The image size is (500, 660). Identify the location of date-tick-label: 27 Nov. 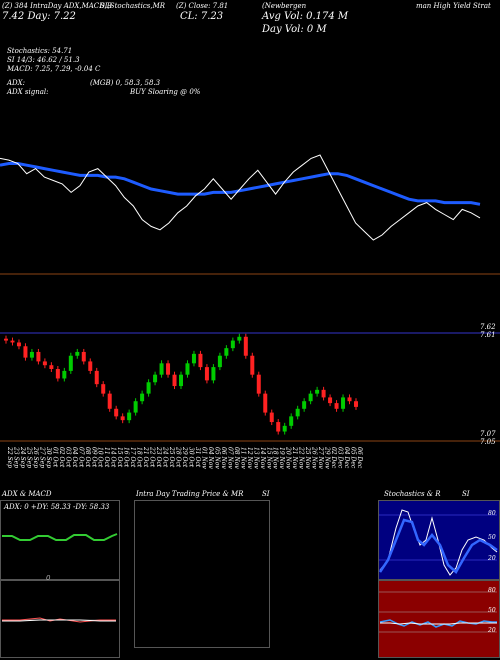
(320, 457).